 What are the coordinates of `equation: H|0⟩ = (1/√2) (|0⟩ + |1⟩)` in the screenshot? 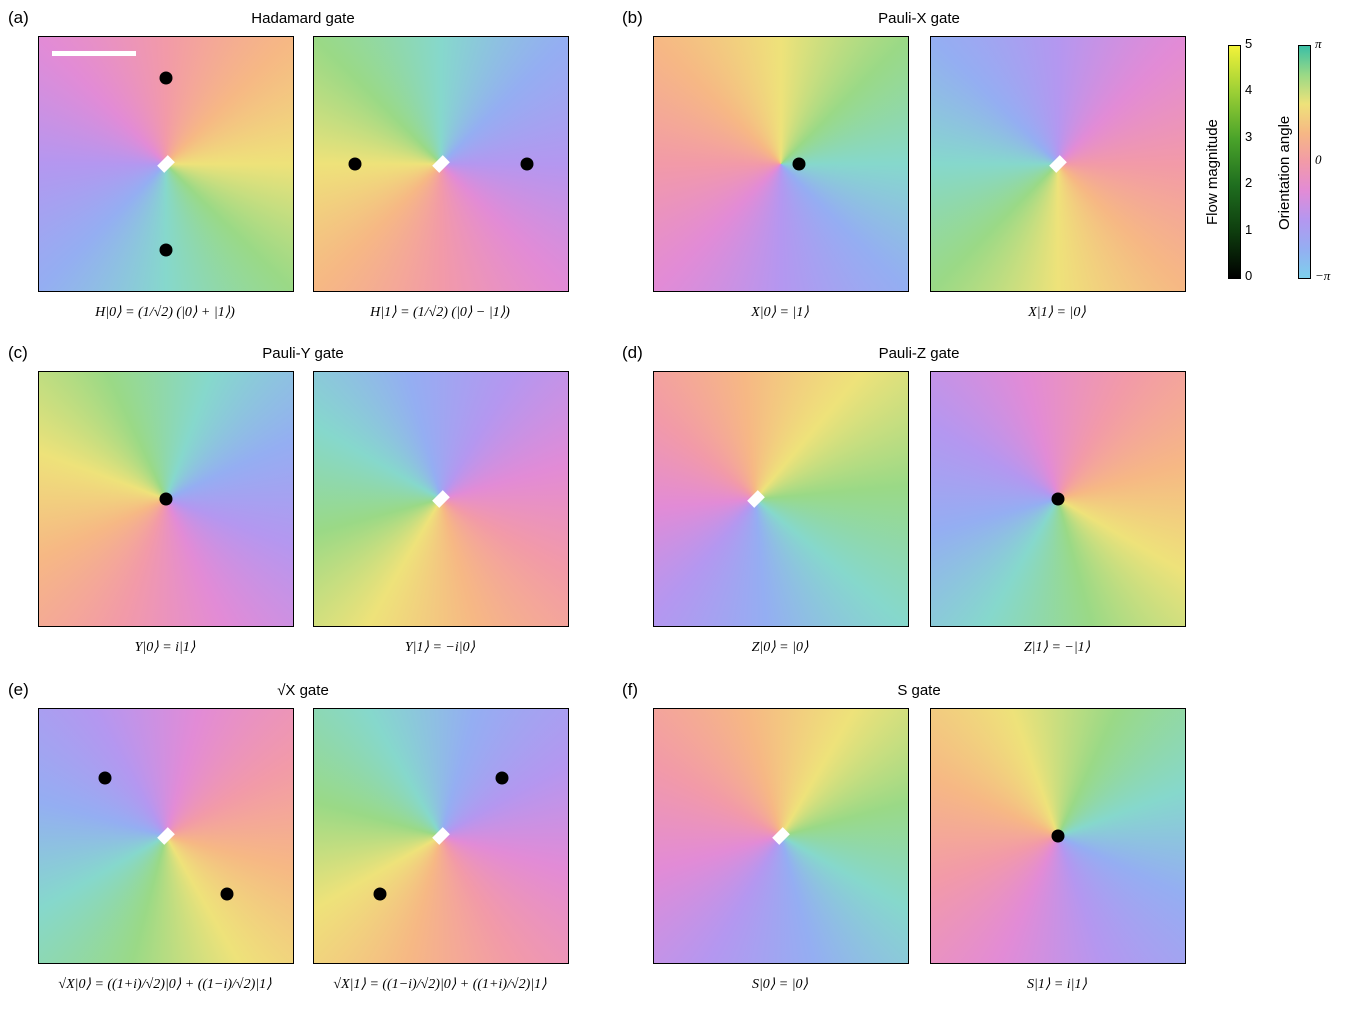 It's located at (165, 312).